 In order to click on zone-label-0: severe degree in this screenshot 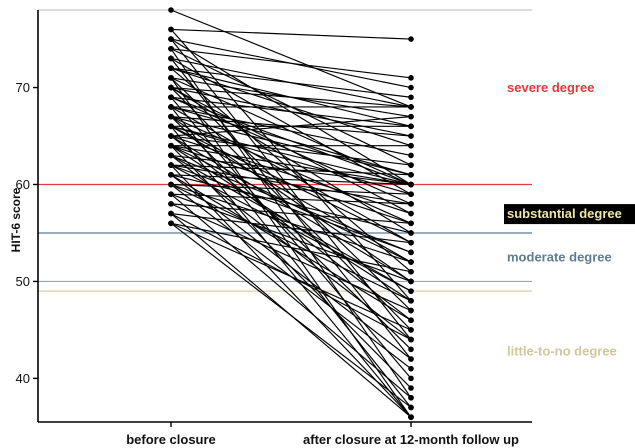, I will do `click(550, 87)`.